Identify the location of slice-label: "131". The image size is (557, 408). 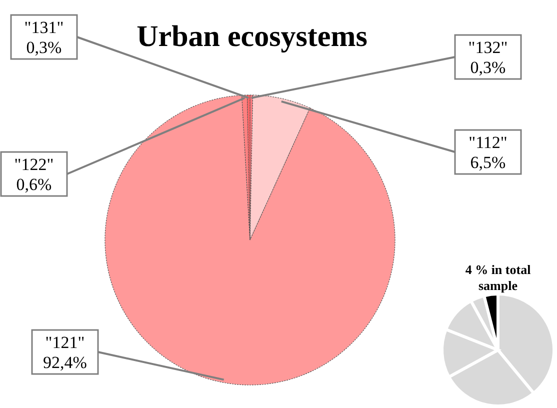
(44, 27).